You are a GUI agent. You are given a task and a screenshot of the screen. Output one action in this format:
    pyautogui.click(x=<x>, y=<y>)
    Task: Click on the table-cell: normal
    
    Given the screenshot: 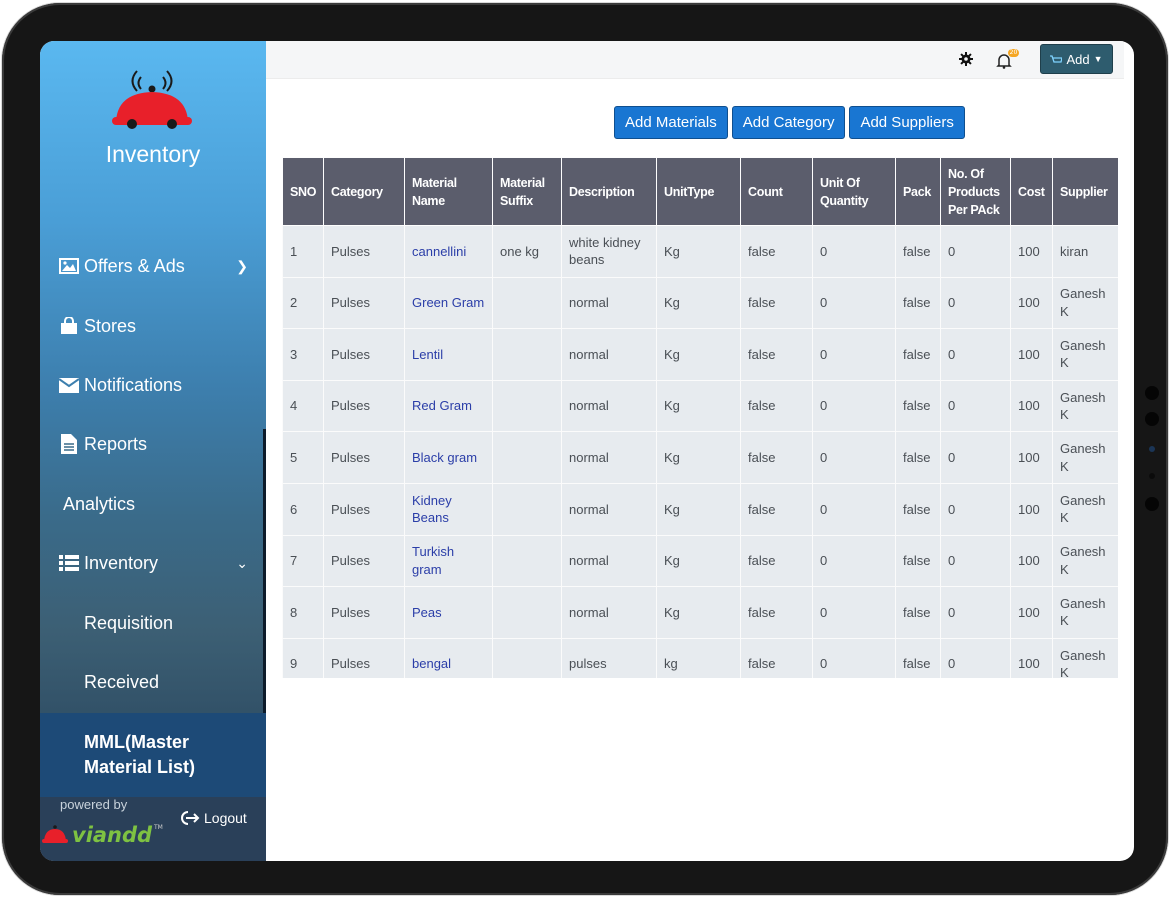 What is the action you would take?
    pyautogui.click(x=609, y=612)
    